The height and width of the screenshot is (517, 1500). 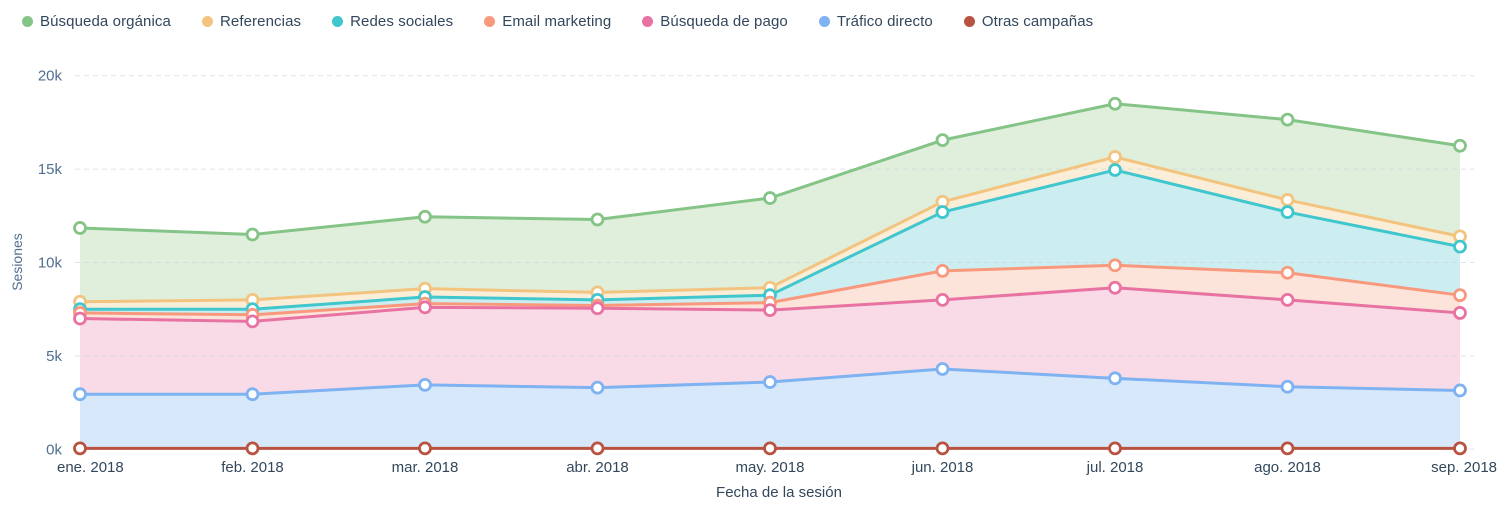 I want to click on legend-item-busqueda-de-pago: Búsqueda de pago, so click(x=715, y=21).